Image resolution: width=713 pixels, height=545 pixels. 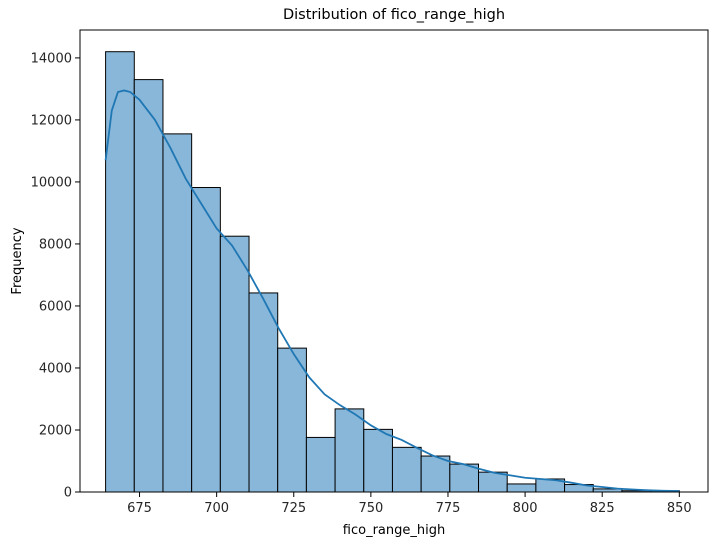 I want to click on x-tick-label: 800, so click(x=525, y=508).